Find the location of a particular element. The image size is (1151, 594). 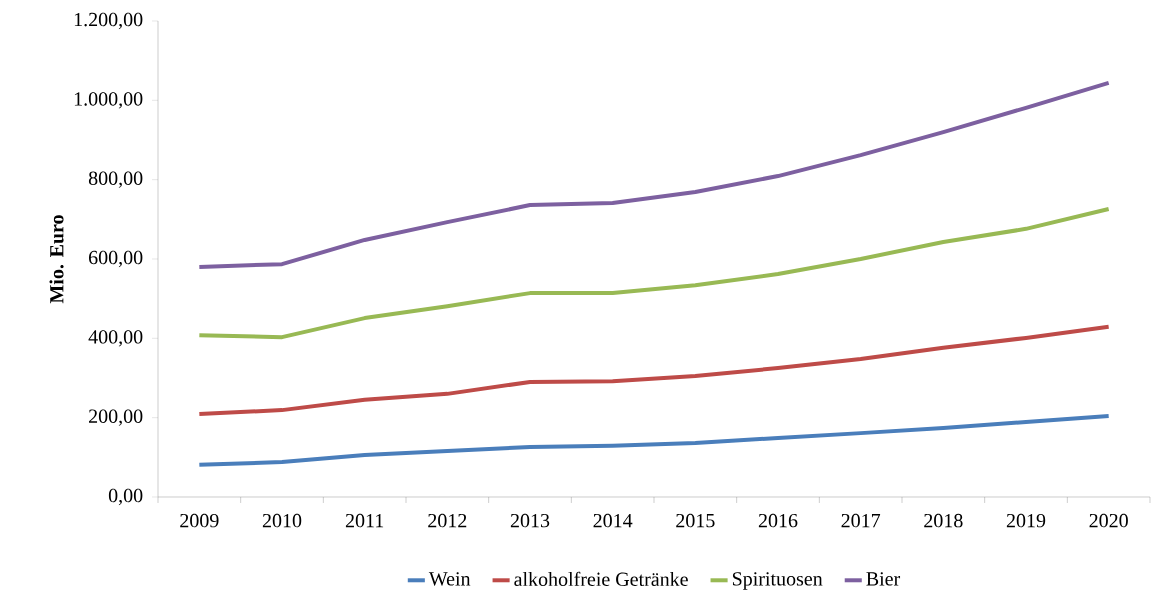

x-tick-label: 2019 is located at coordinates (1026, 520).